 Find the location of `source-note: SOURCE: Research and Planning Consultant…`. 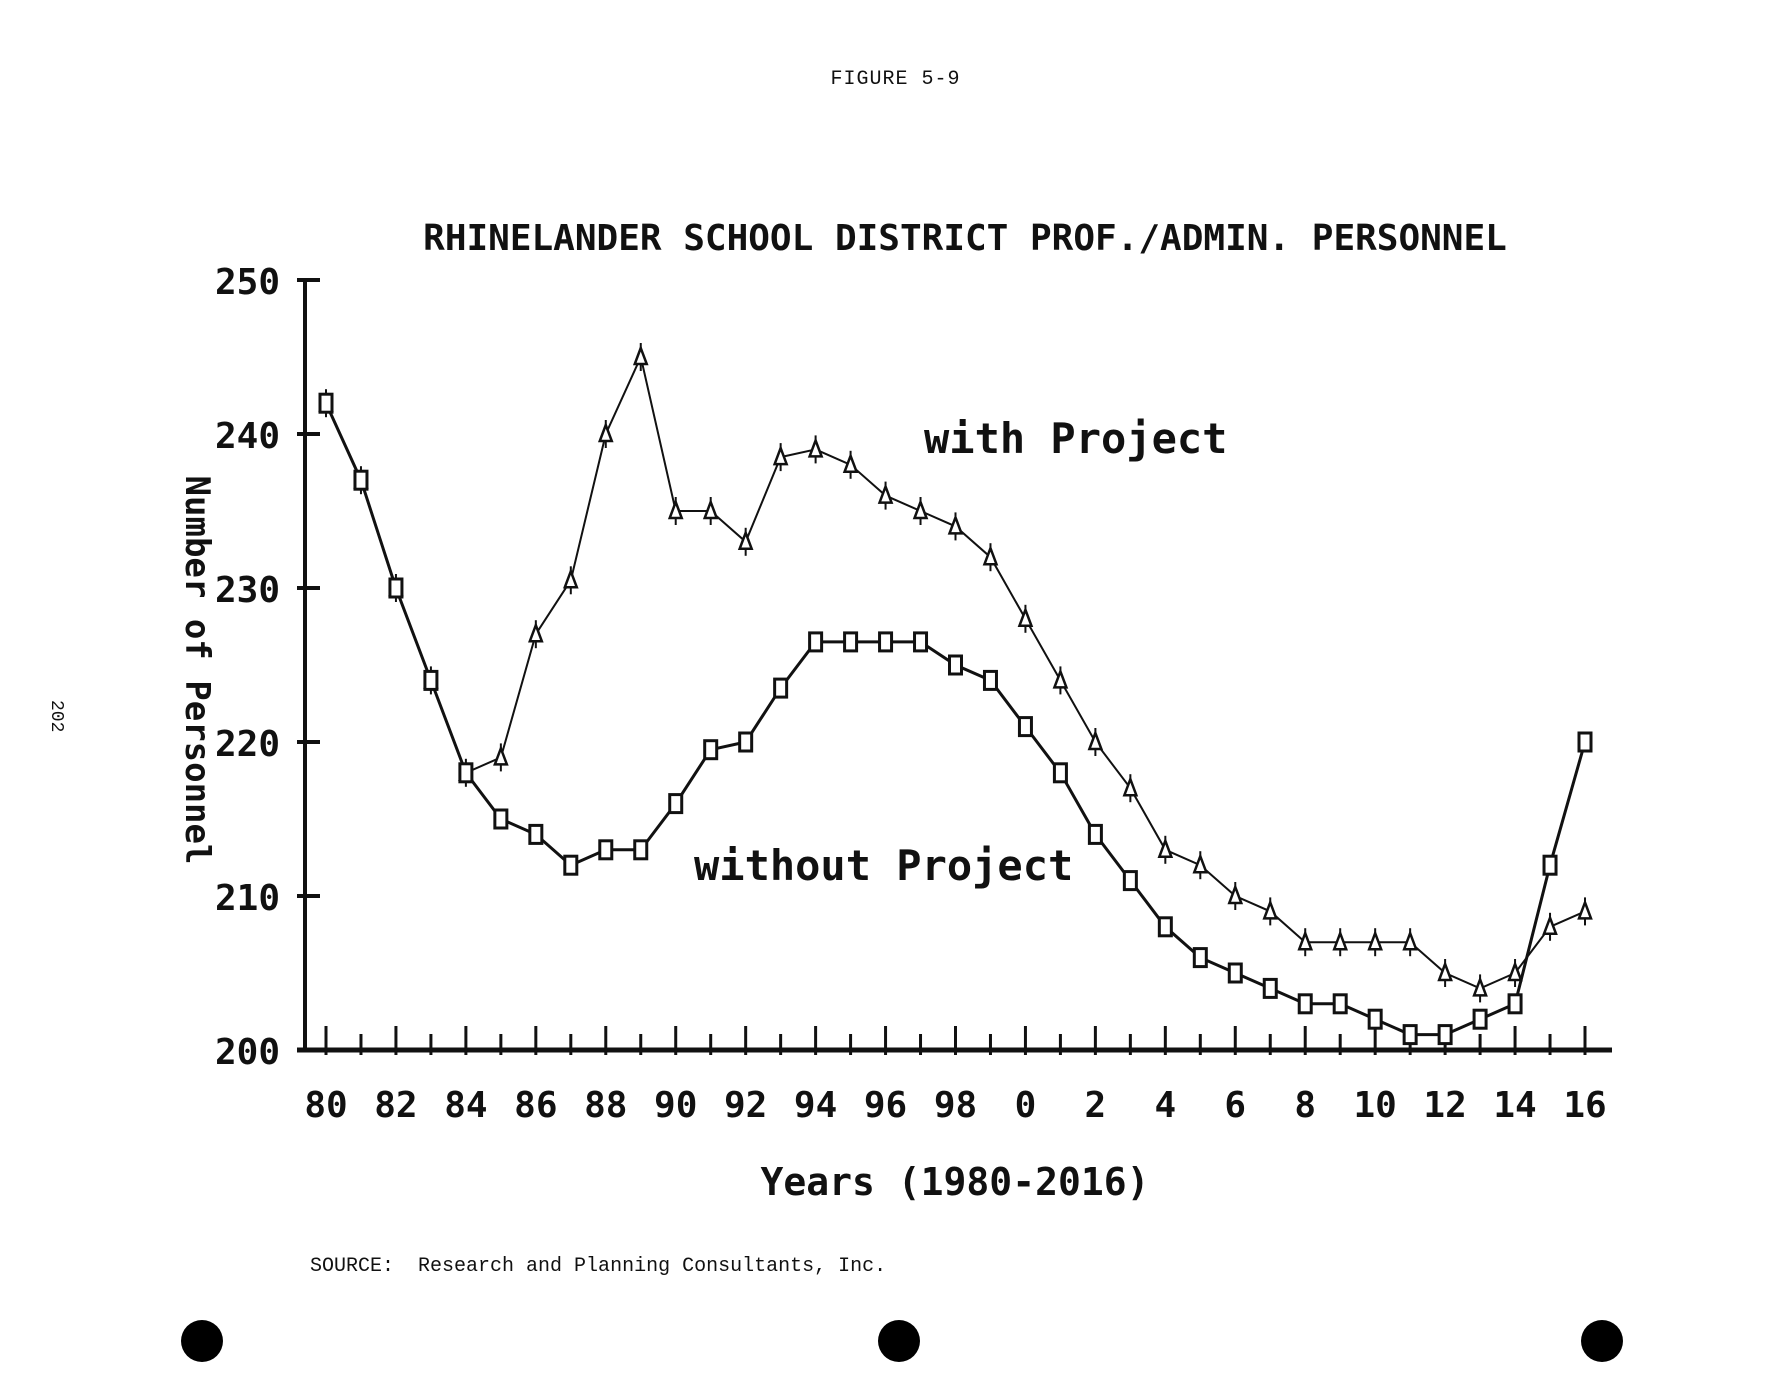

source-note: SOURCE: Research and Planning Consultant… is located at coordinates (598, 1266).